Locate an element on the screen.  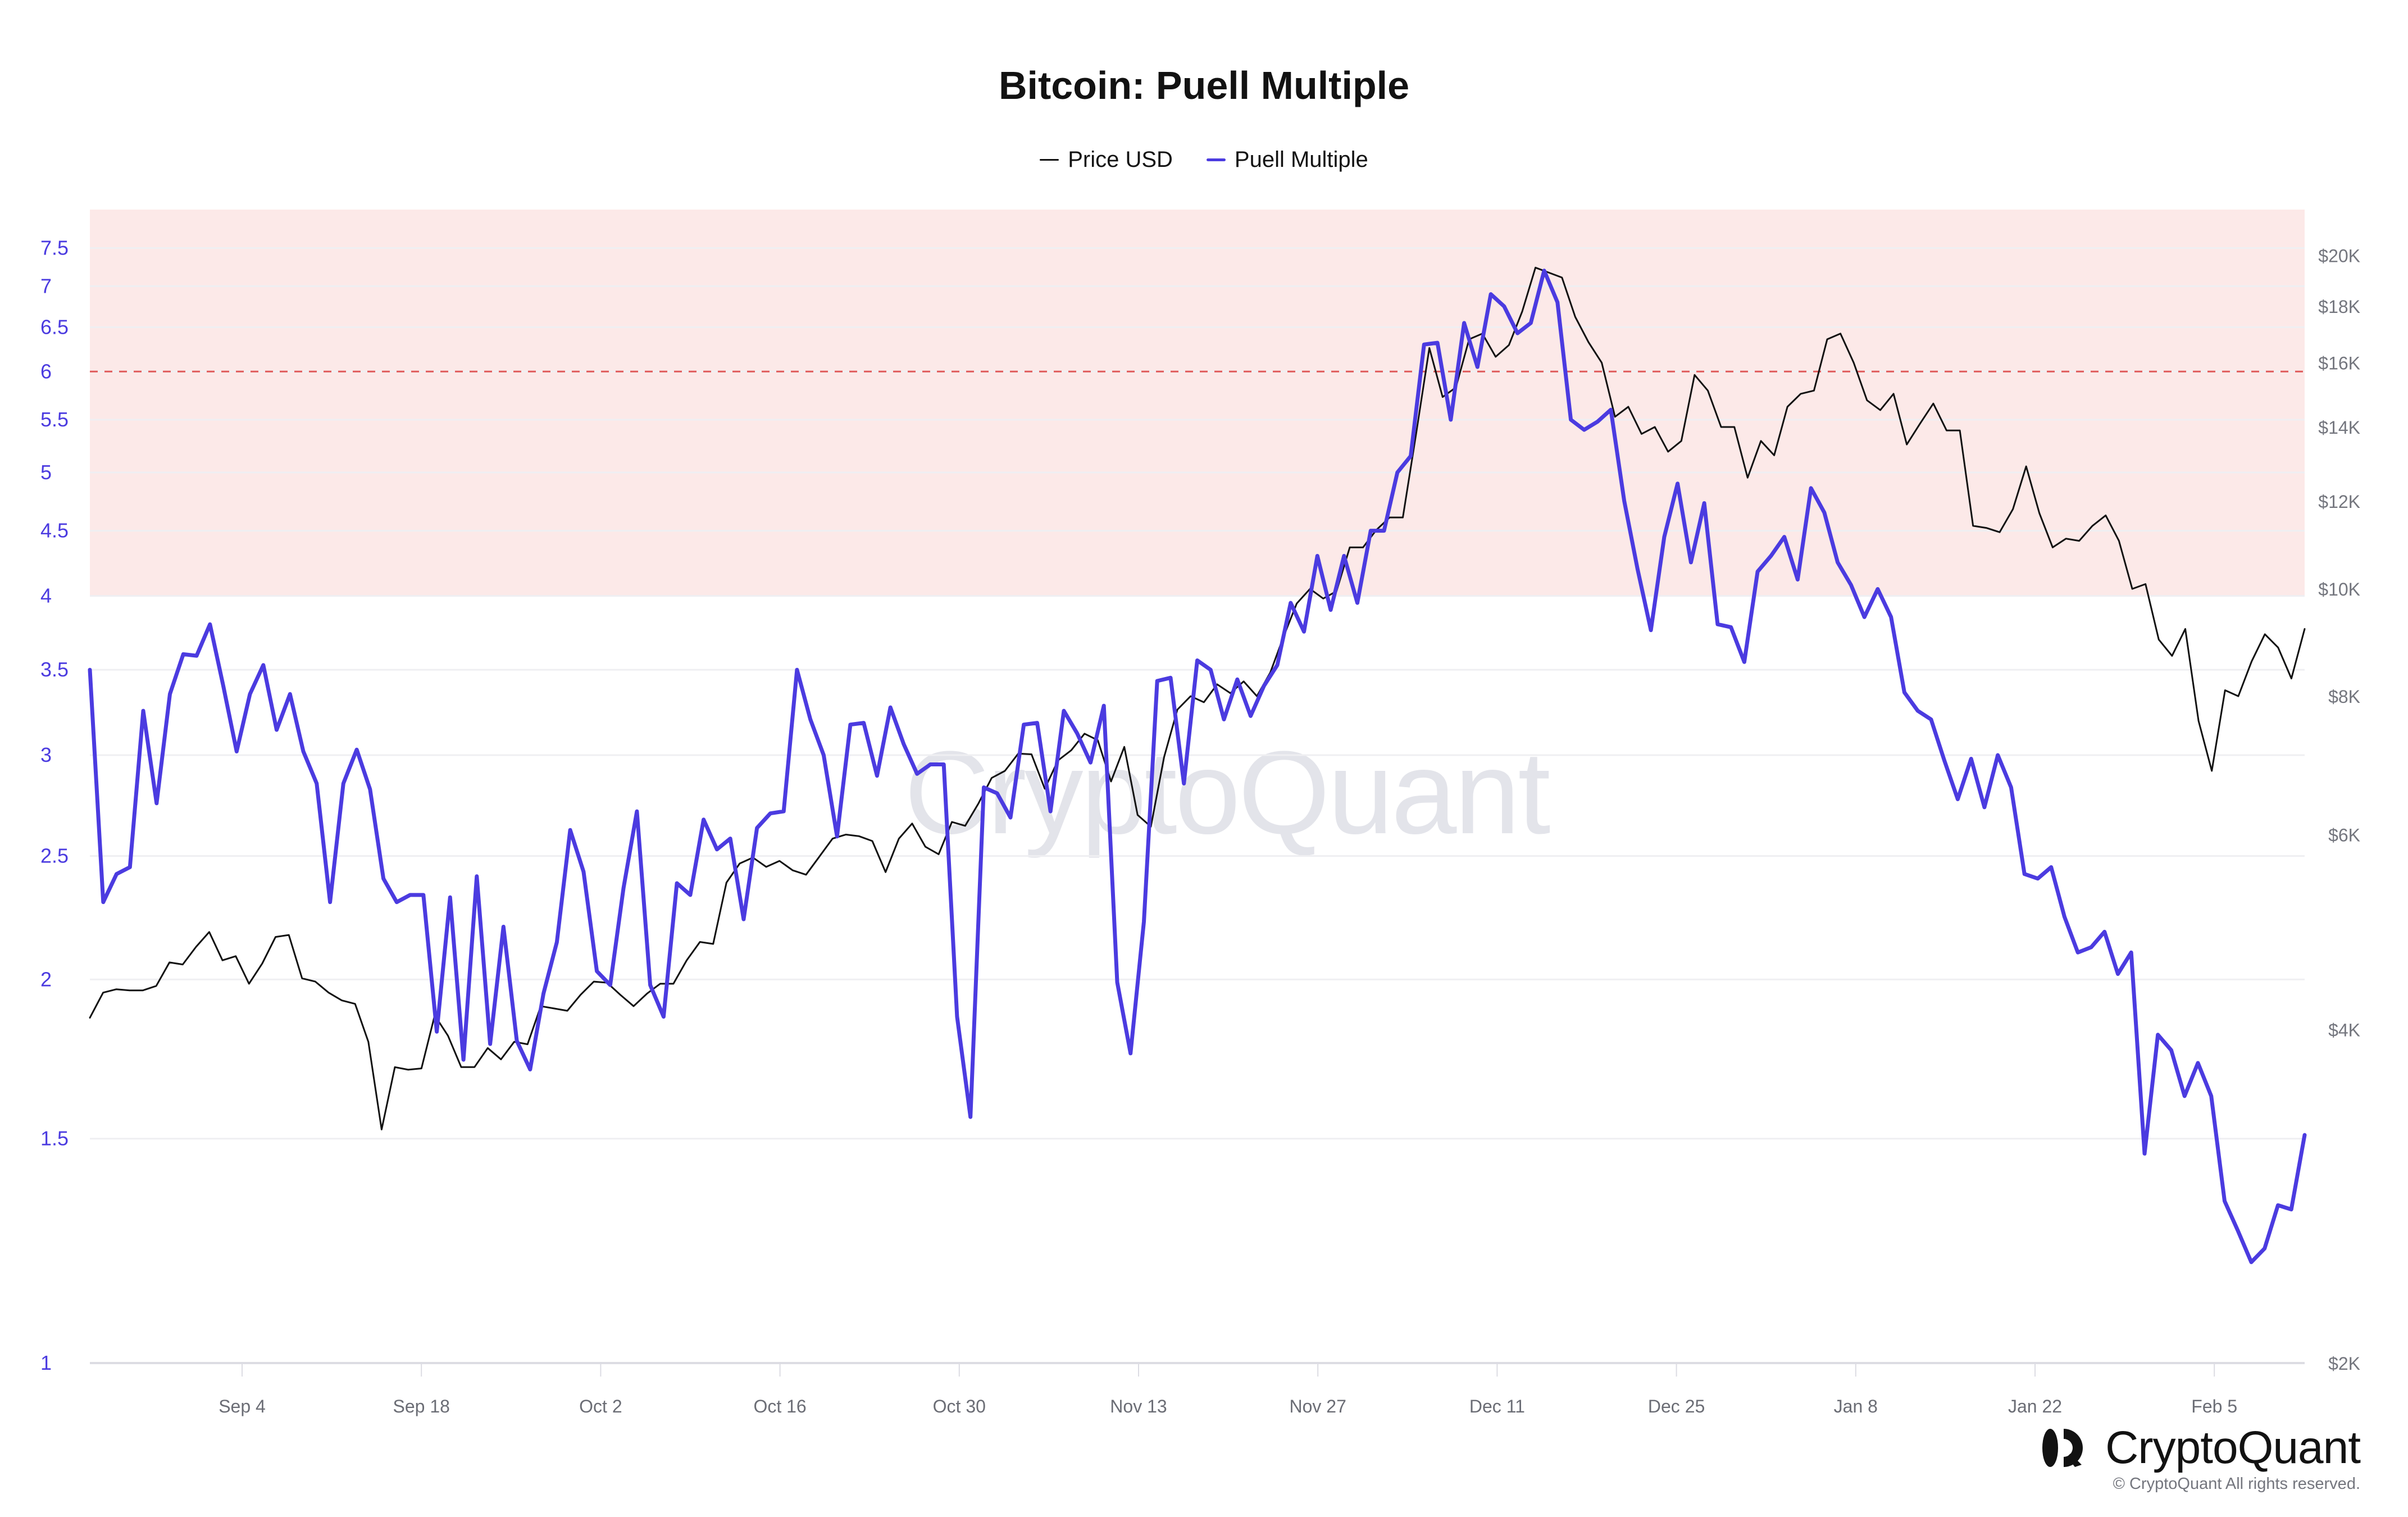
x-tick-label: Oct 30 is located at coordinates (959, 1406).